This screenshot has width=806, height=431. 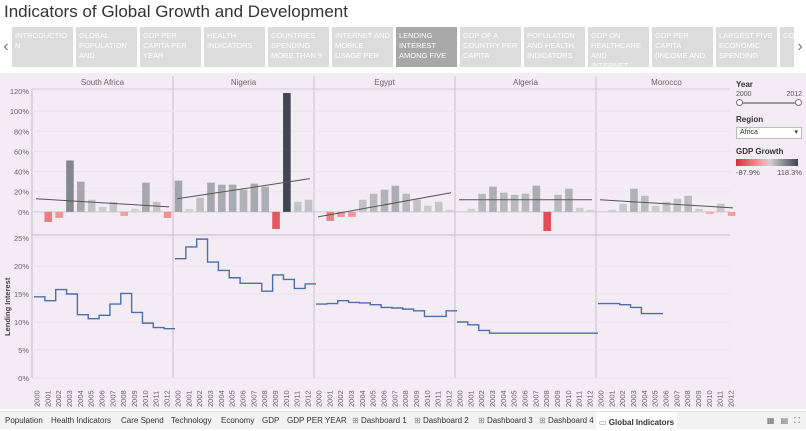 What do you see at coordinates (42, 47) in the screenshot?
I see `story-tab: INTRODUCTIO N` at bounding box center [42, 47].